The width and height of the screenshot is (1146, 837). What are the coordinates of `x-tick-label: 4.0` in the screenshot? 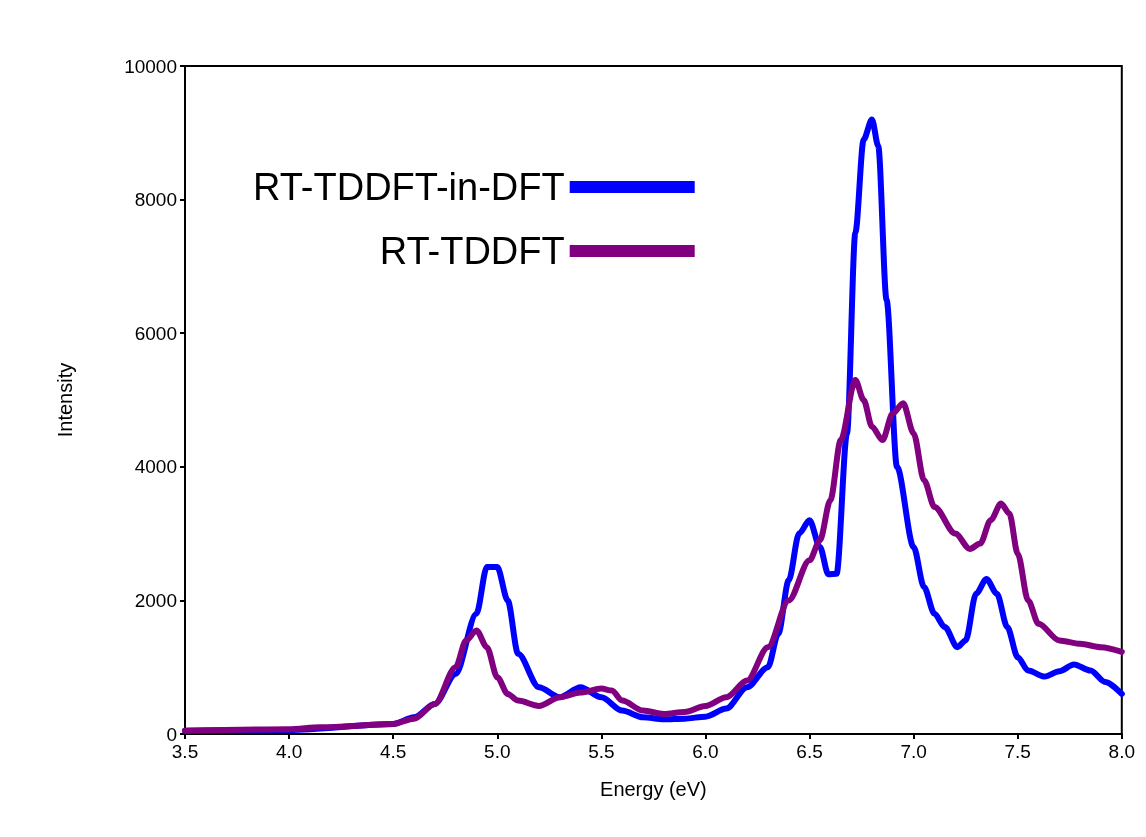 It's located at (289, 751).